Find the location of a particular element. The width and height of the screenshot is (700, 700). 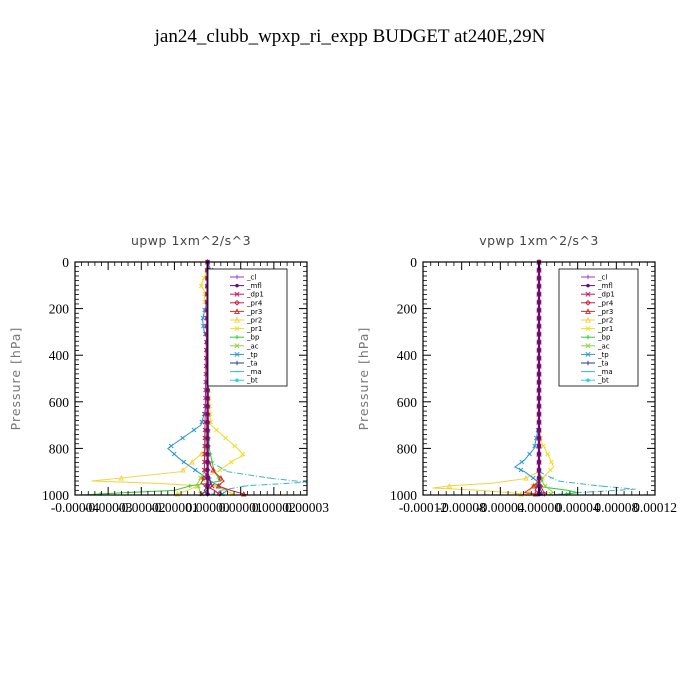

legend-entry: _bp is located at coordinates (245, 338).